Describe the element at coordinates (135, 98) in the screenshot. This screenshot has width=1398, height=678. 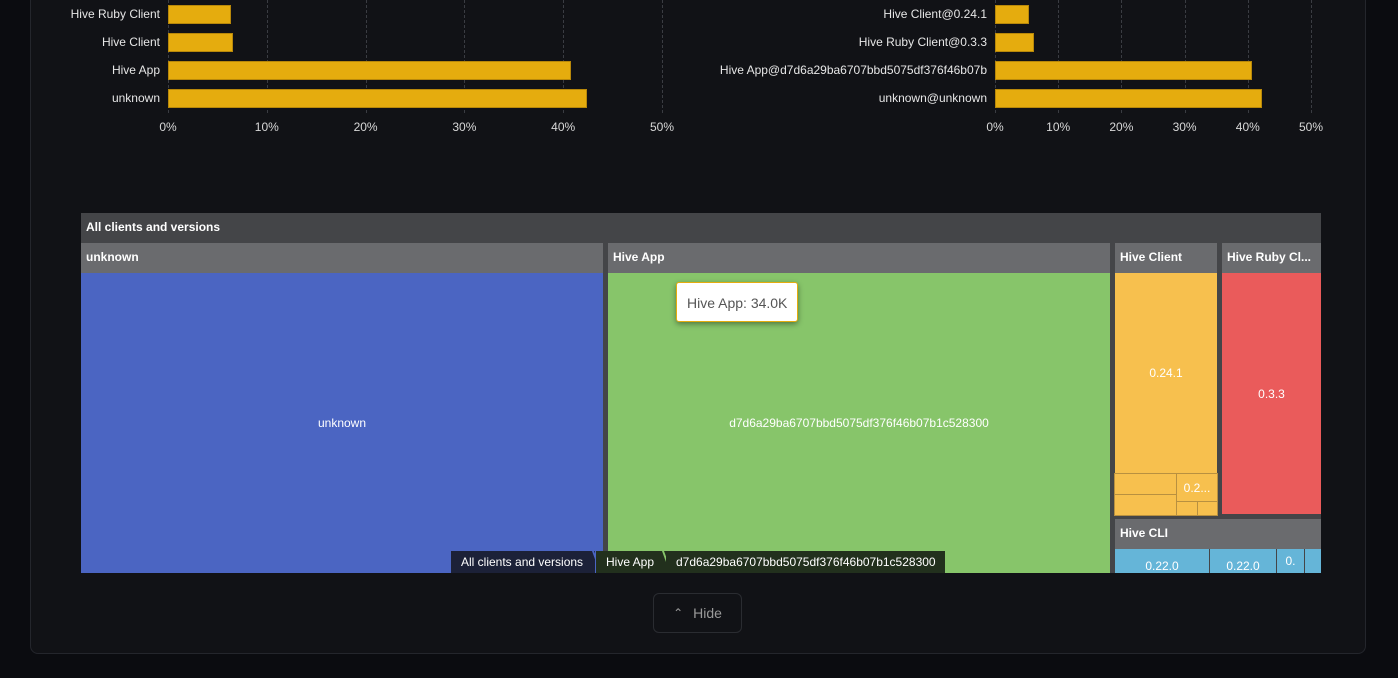
I see `category-label: unknown` at that location.